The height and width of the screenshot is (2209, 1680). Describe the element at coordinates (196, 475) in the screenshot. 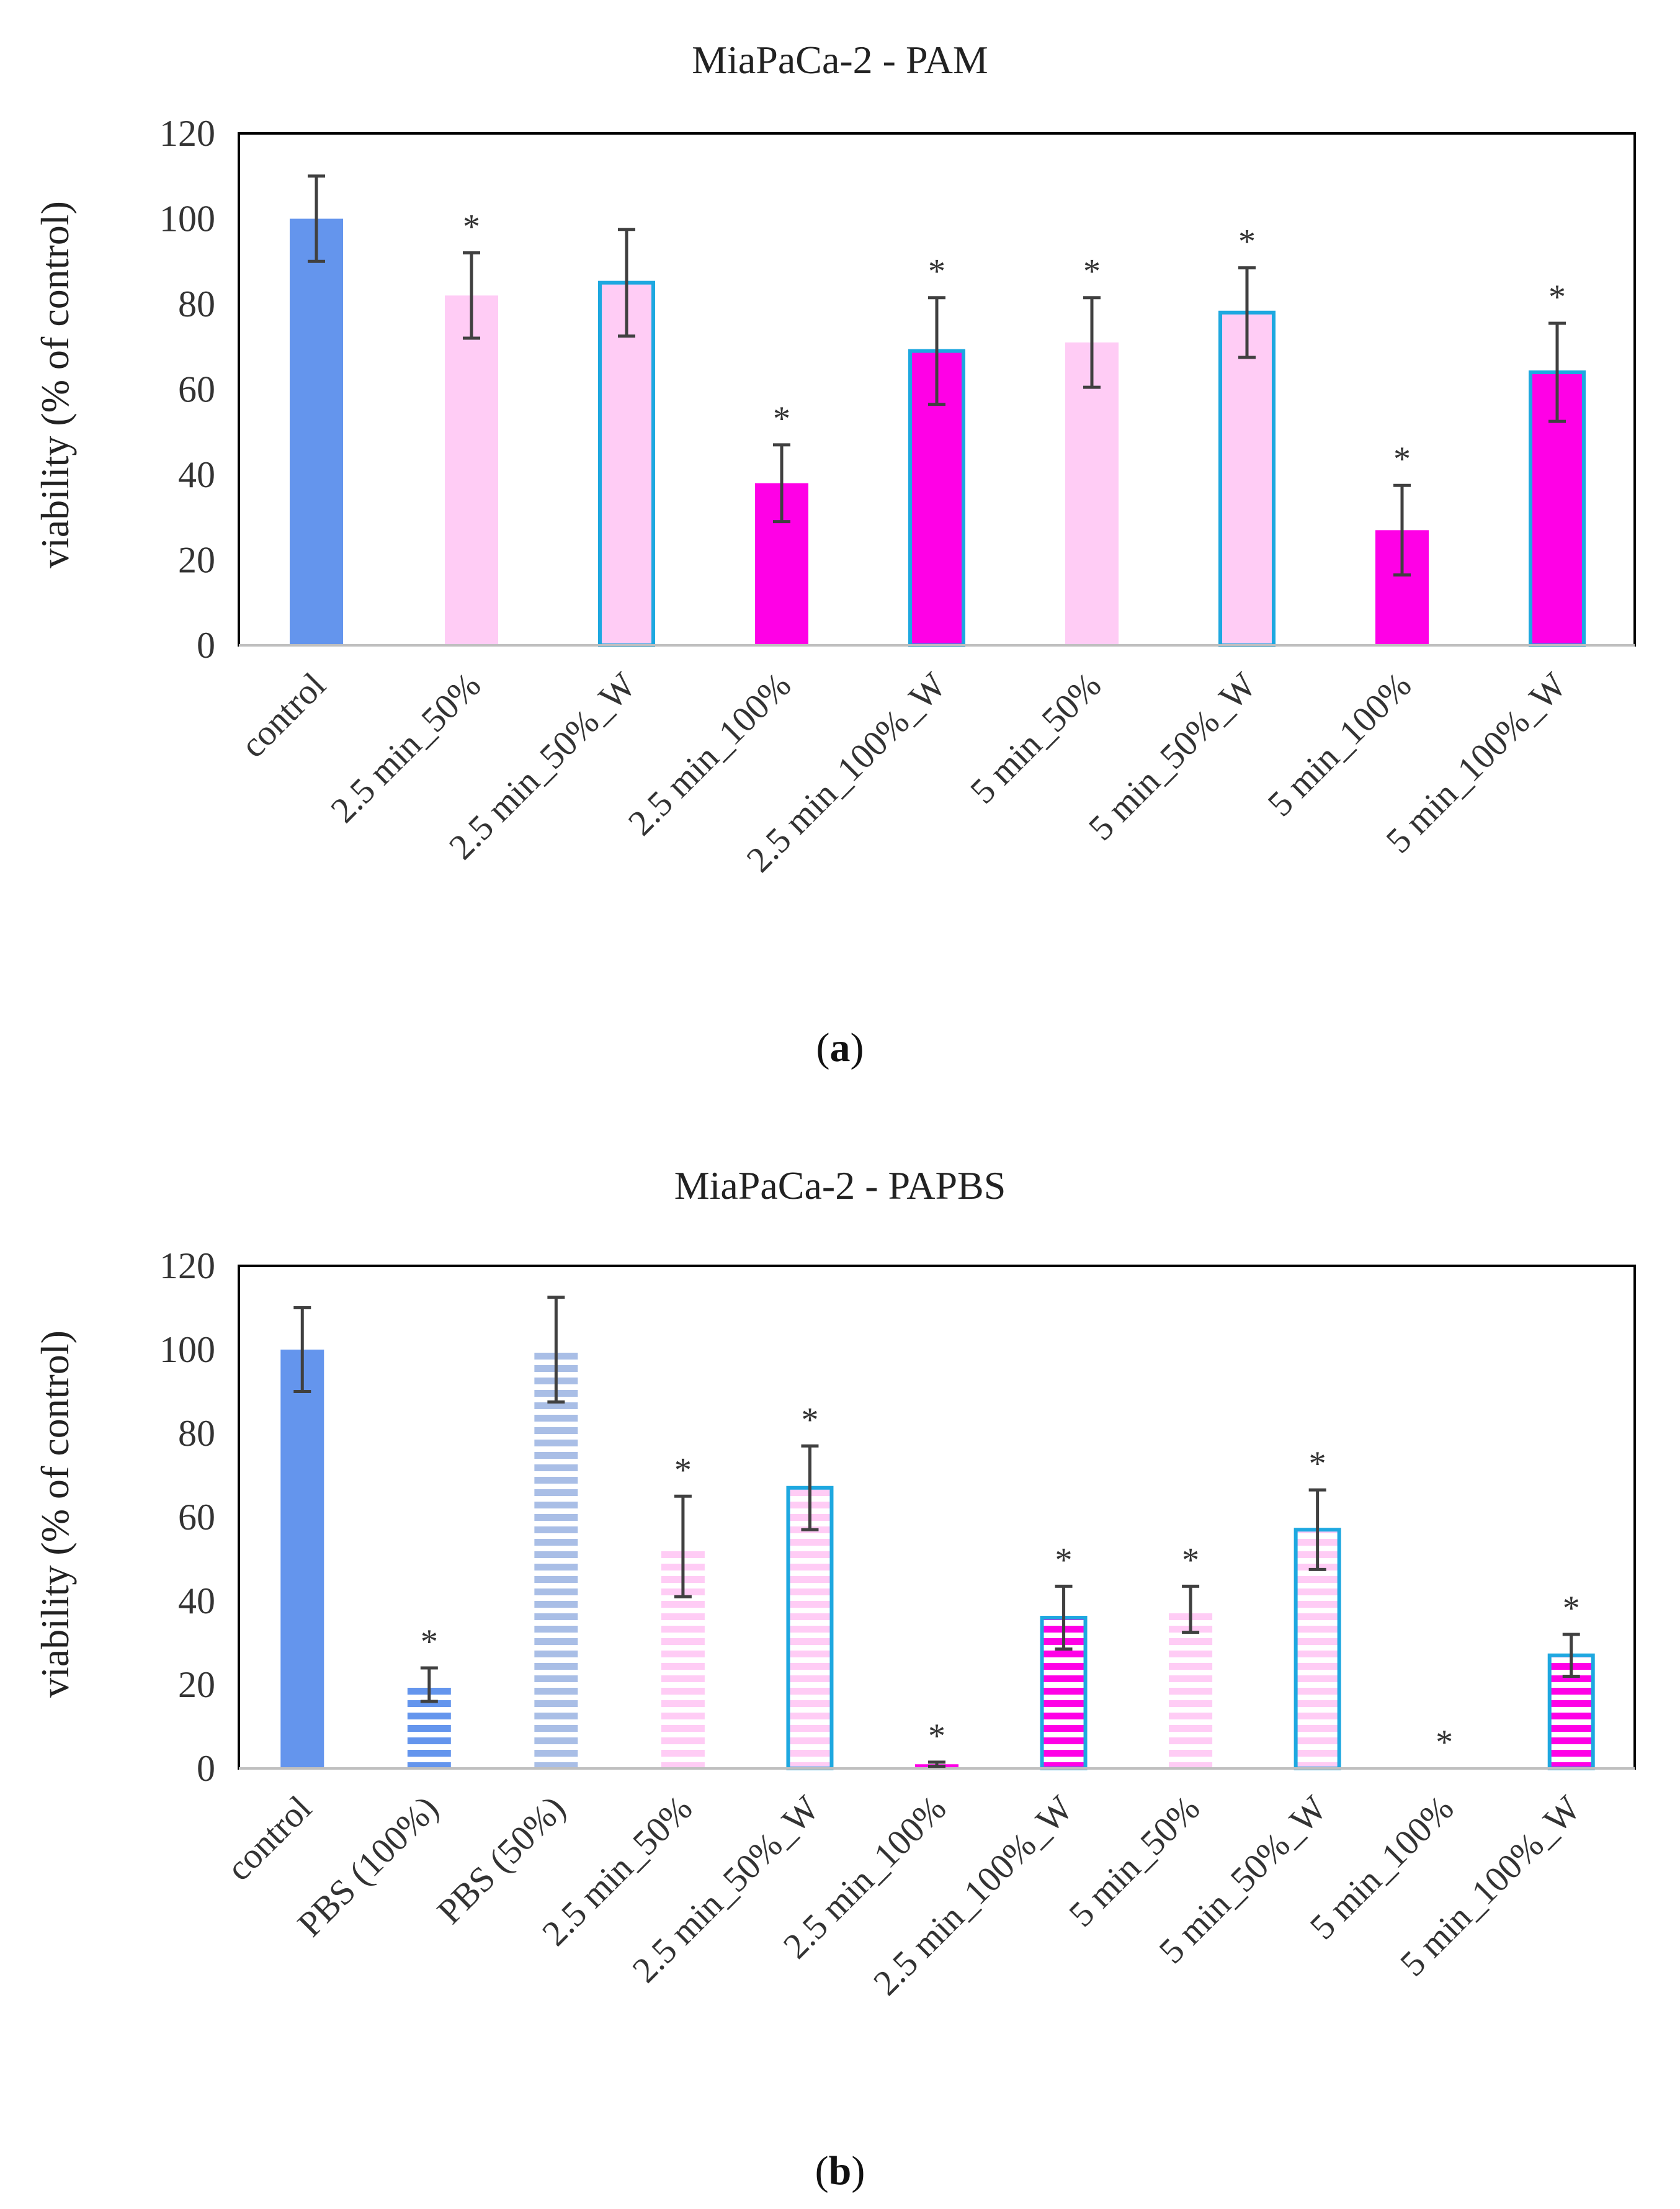

I see `chart-a-y-tick-40: 40` at that location.